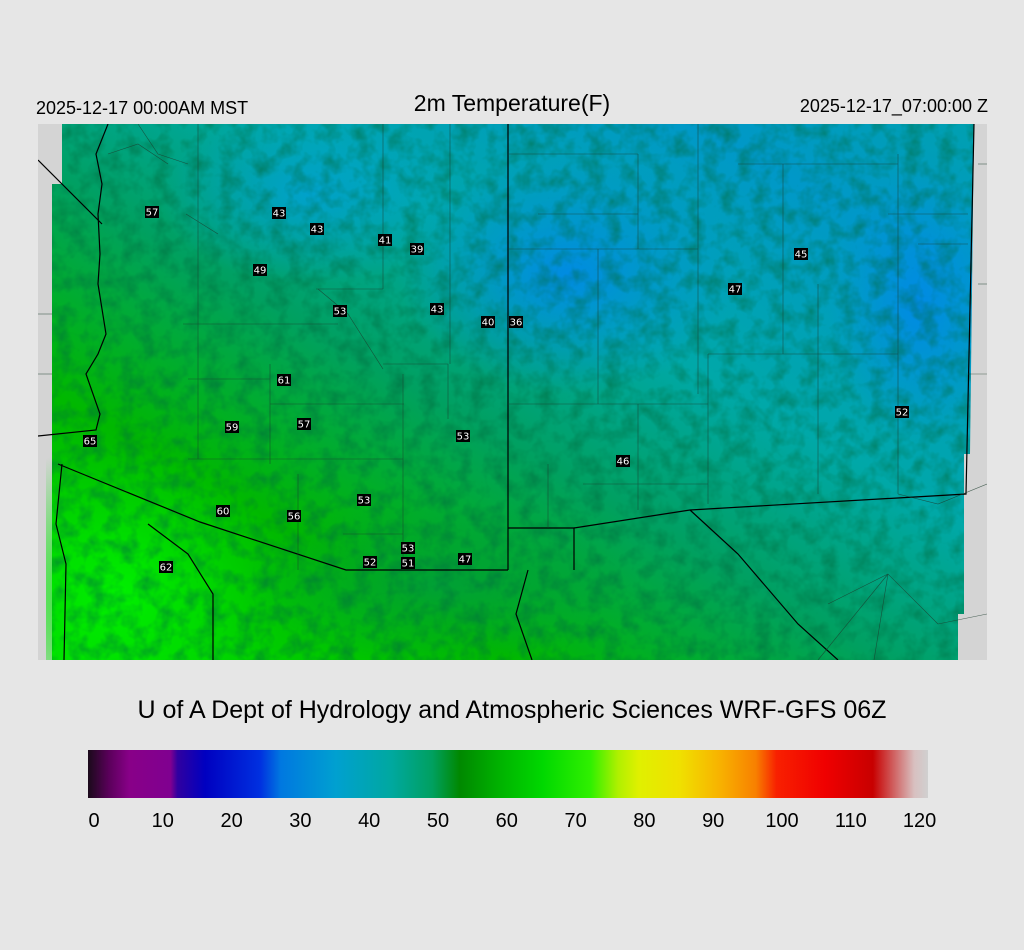 The image size is (1024, 950). I want to click on station-value-text: 49, so click(260, 271).